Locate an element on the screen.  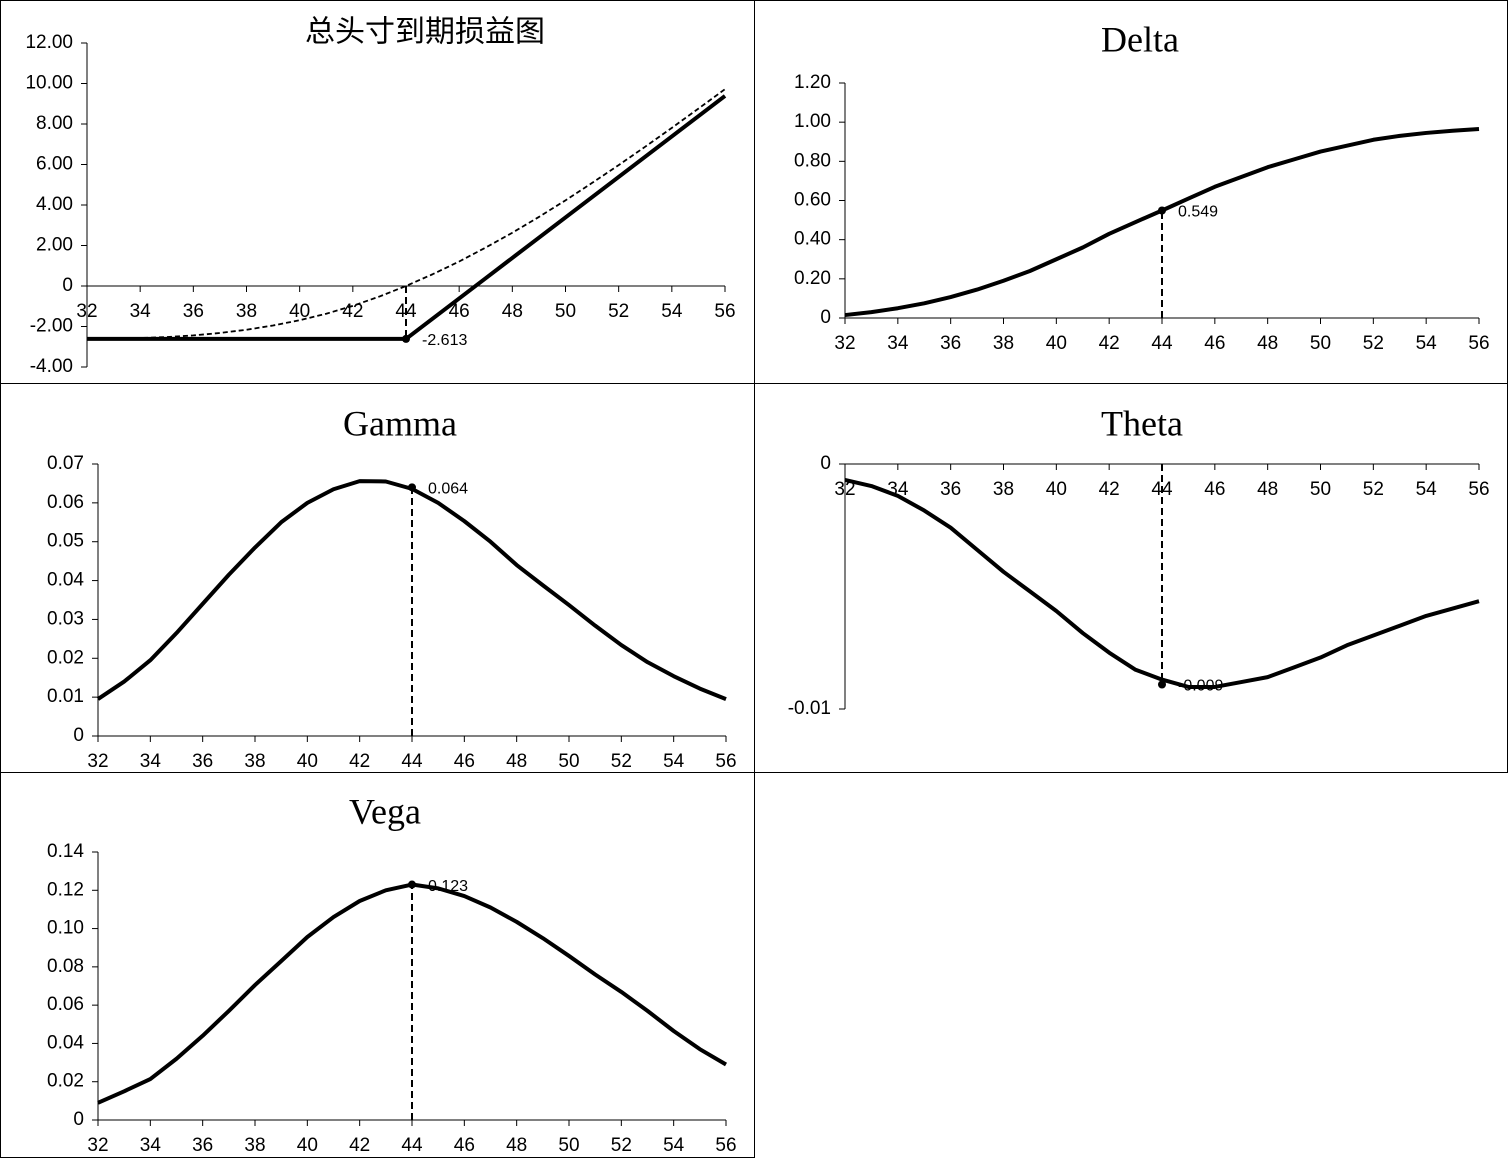
y-tick-label: 6.00 is located at coordinates (54, 164).